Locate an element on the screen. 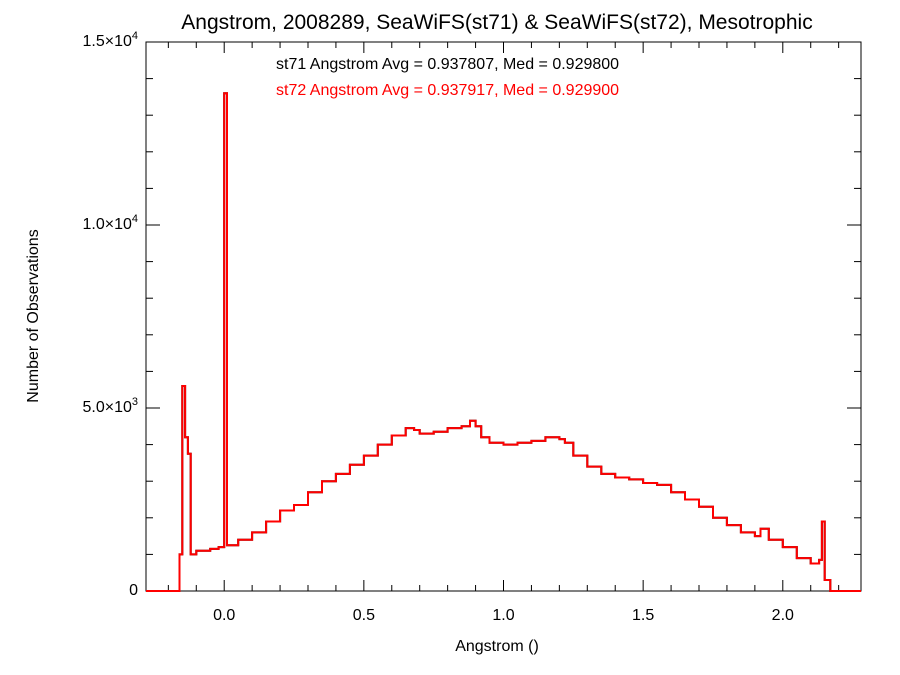  x-tick-label: 1.5 is located at coordinates (643, 615).